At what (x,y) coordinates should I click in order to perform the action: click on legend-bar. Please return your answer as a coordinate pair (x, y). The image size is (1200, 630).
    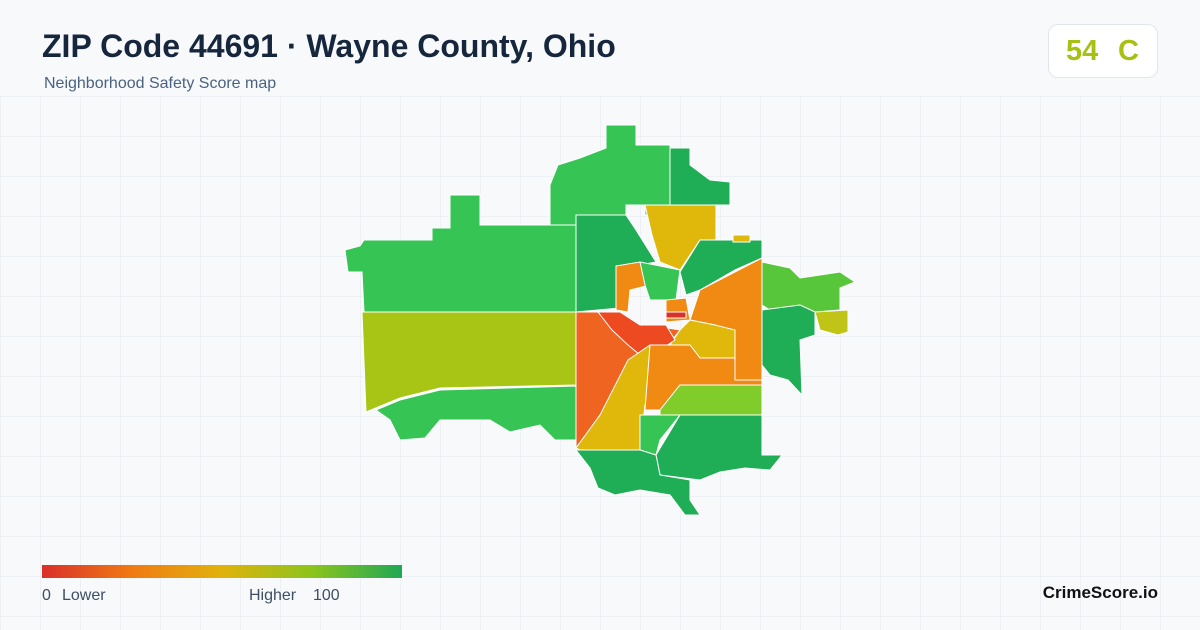
    Looking at the image, I should click on (222, 571).